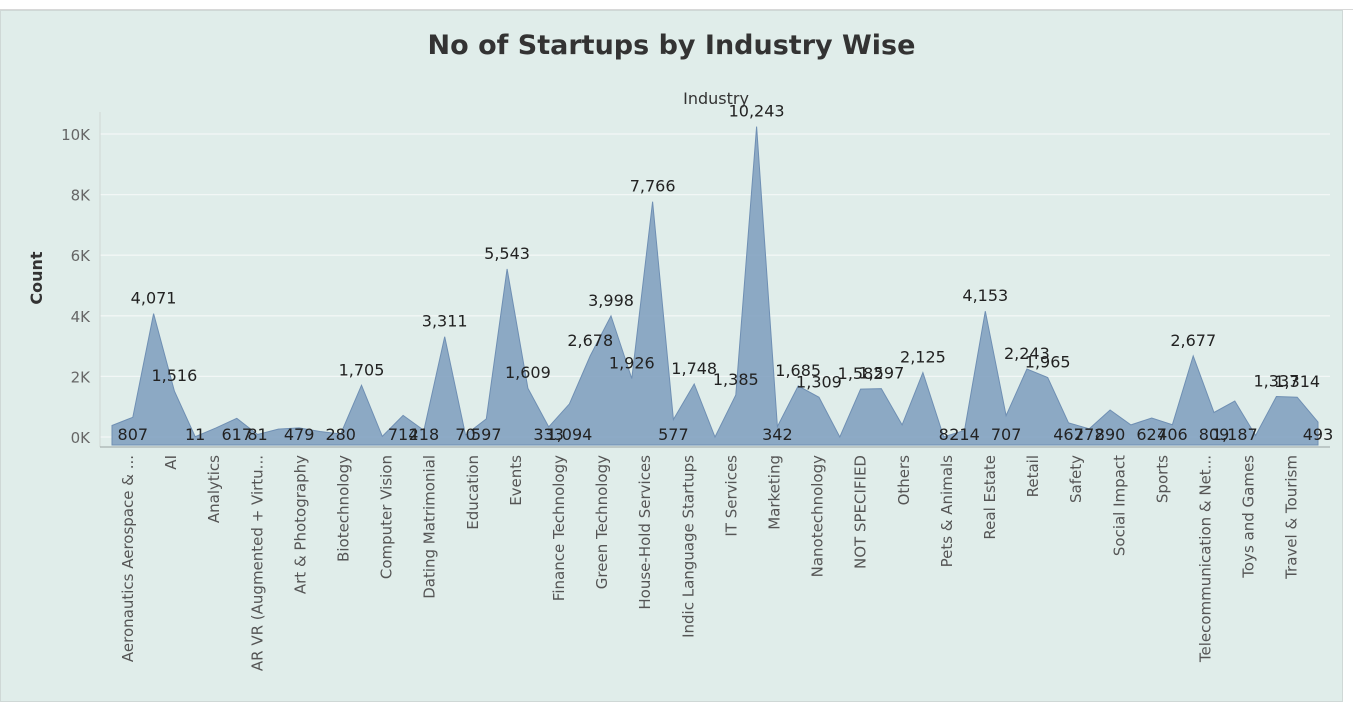 The width and height of the screenshot is (1353, 704). I want to click on x-tick-label: Social Impact, so click(1119, 505).